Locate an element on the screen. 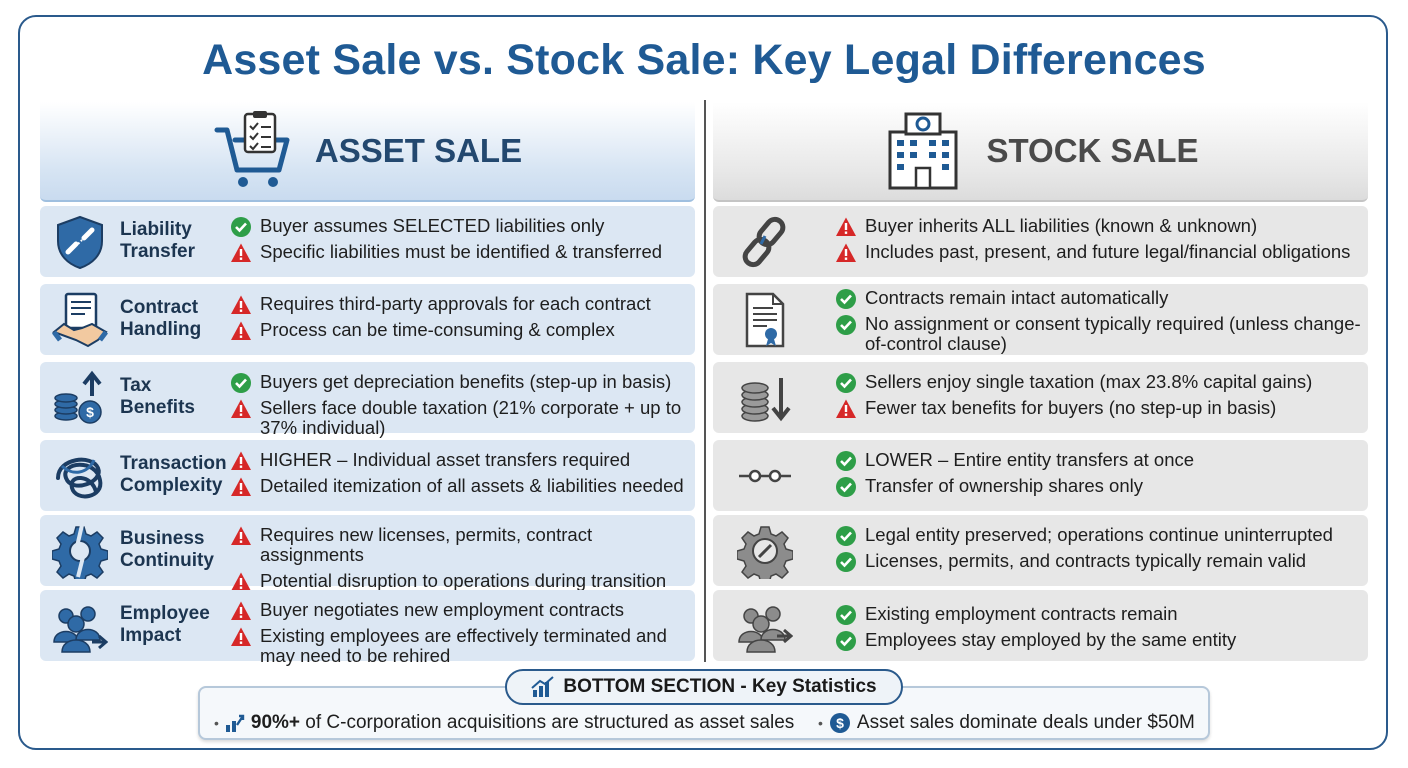  list-item: Process can be time-consuming & complex is located at coordinates (460, 330).